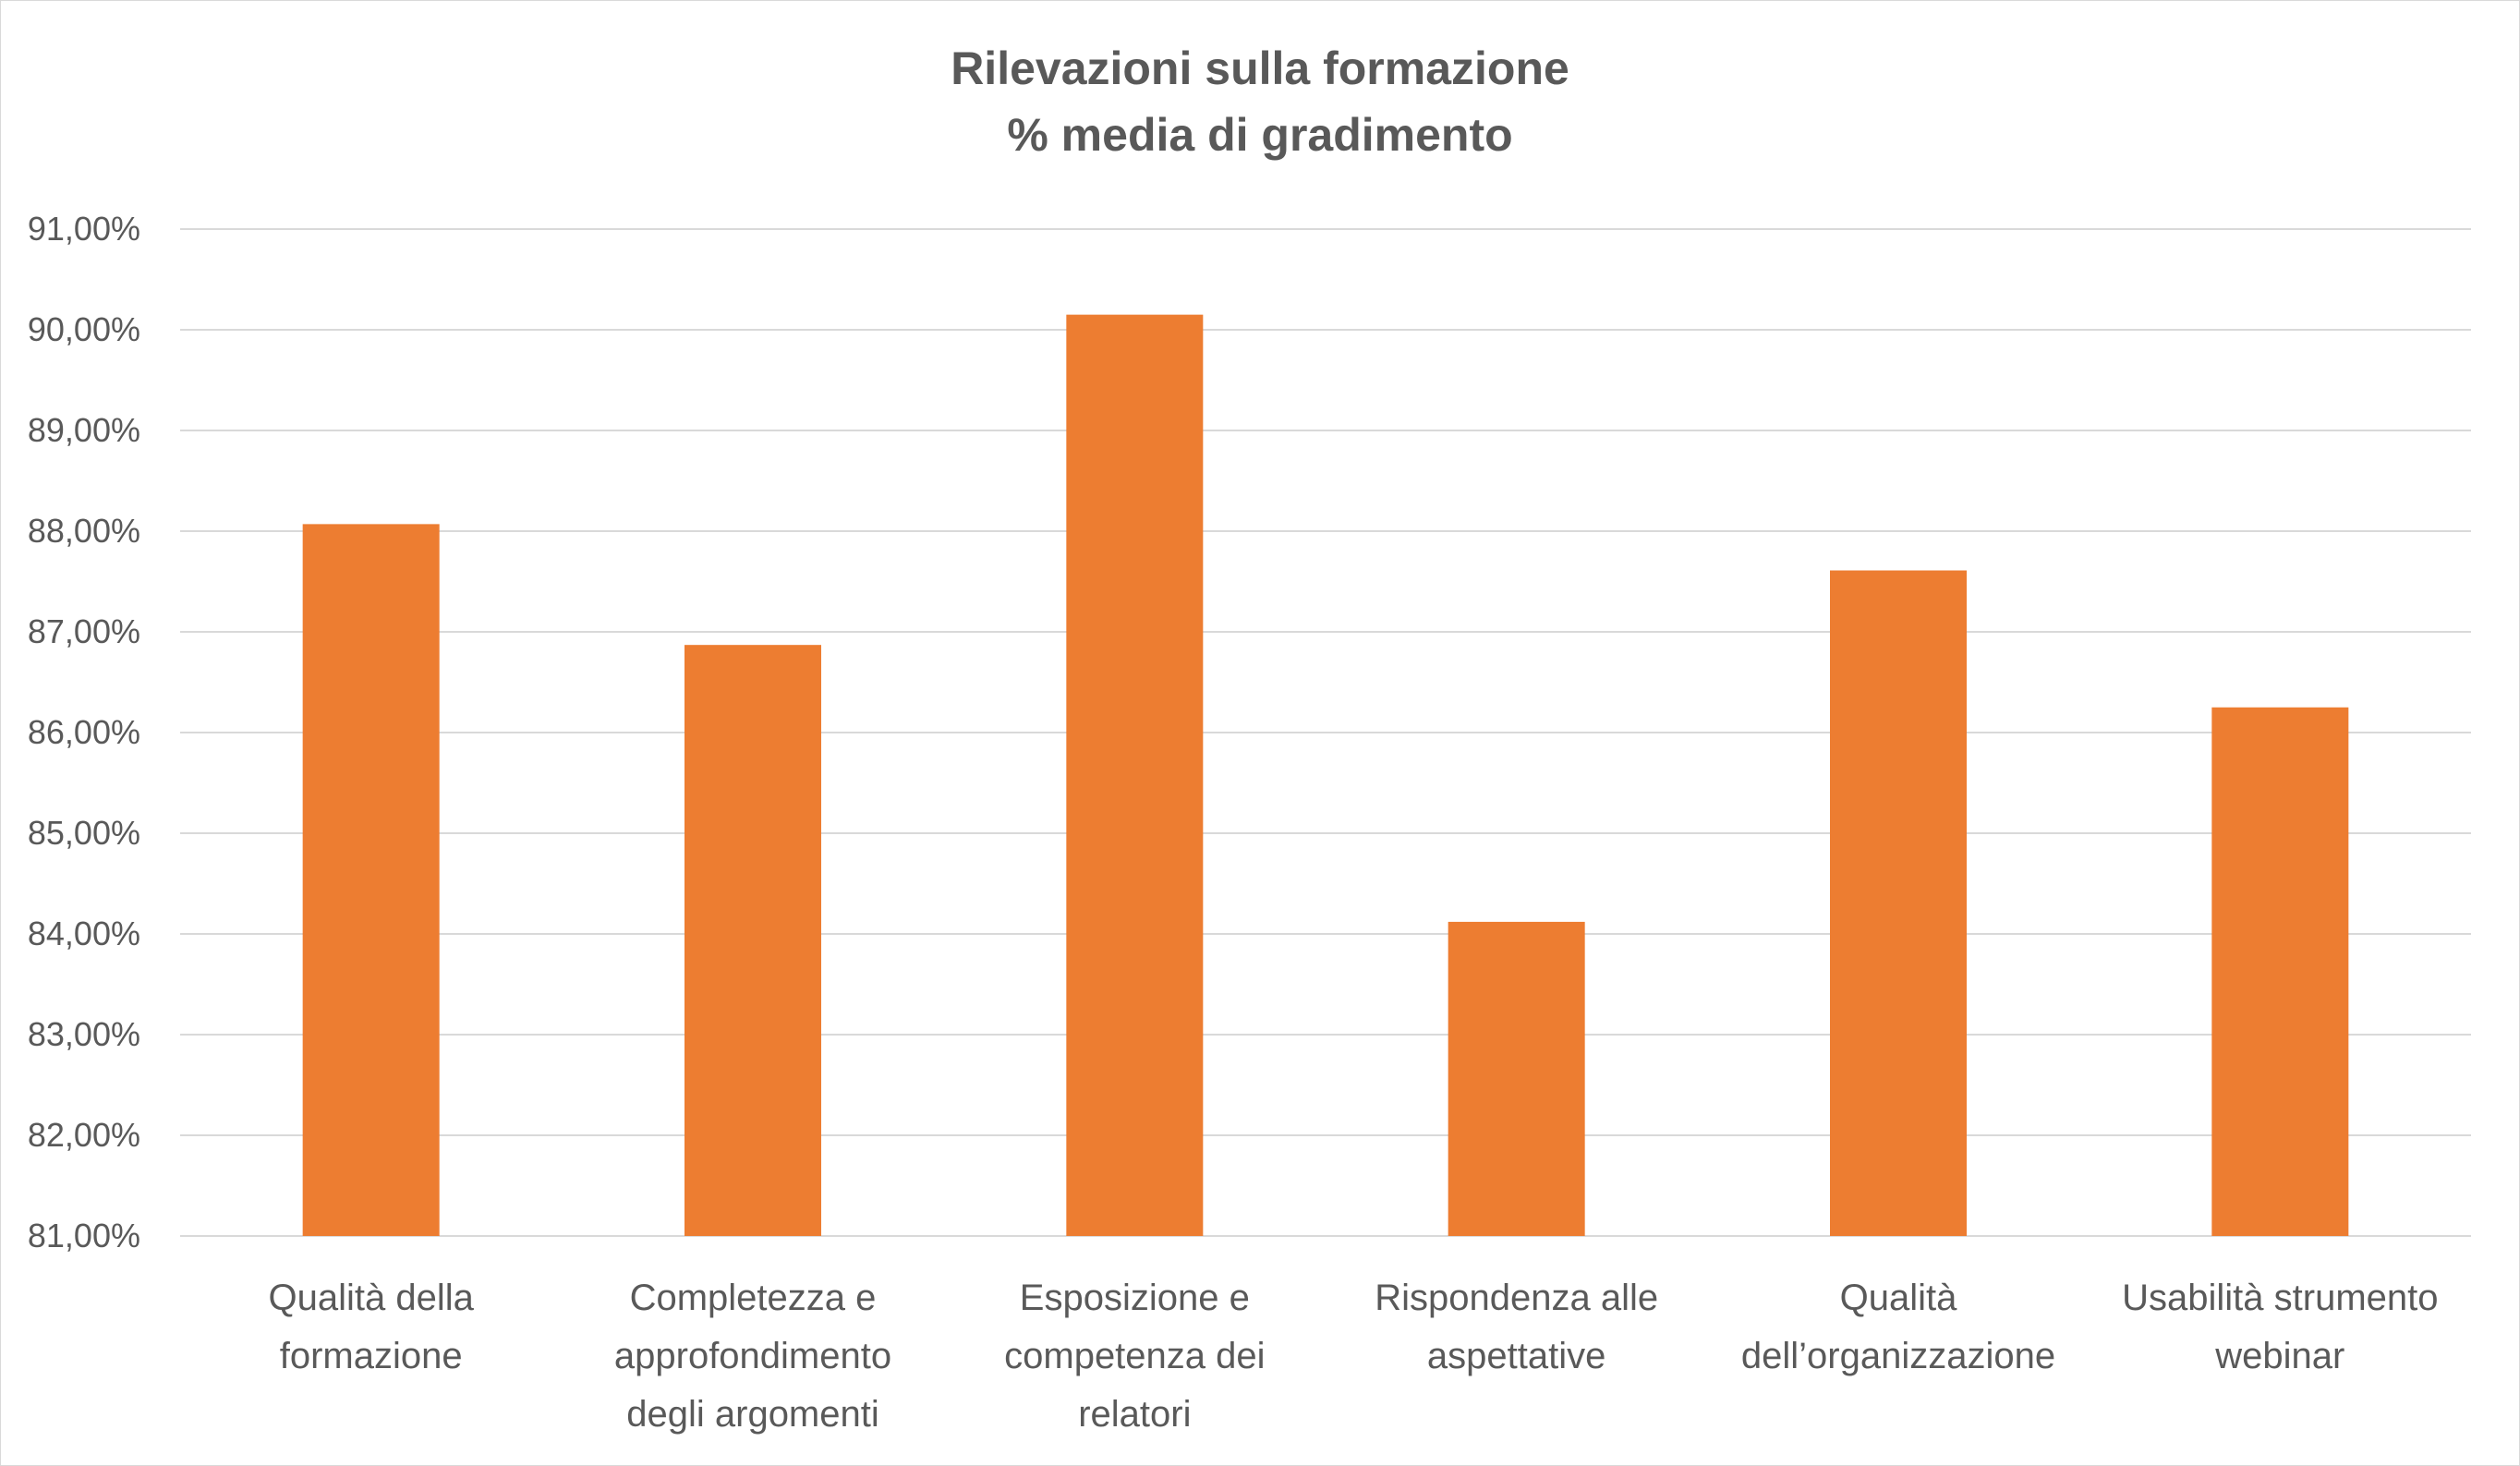 Image resolution: width=2520 pixels, height=1466 pixels. What do you see at coordinates (84, 229) in the screenshot?
I see `y-tick-label: 91,00%` at bounding box center [84, 229].